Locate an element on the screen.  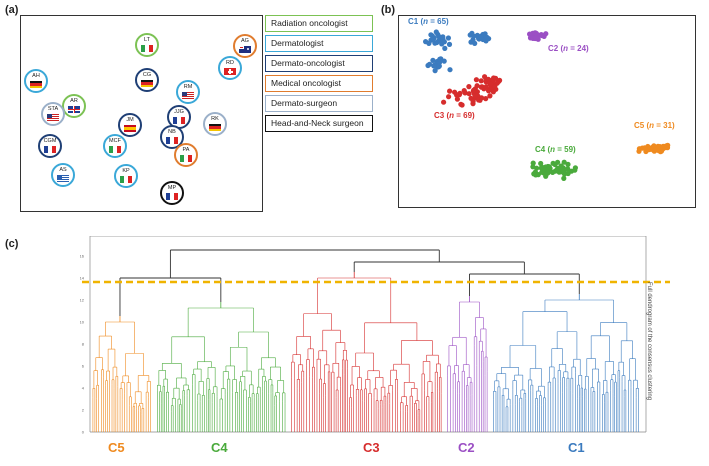
expert-code: JJG is located at coordinates (179, 112).